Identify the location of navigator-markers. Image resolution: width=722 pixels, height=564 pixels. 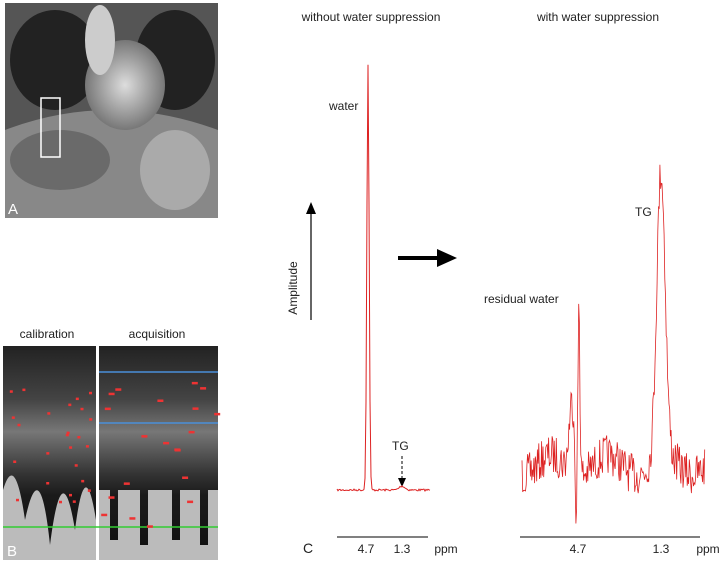
(115, 454).